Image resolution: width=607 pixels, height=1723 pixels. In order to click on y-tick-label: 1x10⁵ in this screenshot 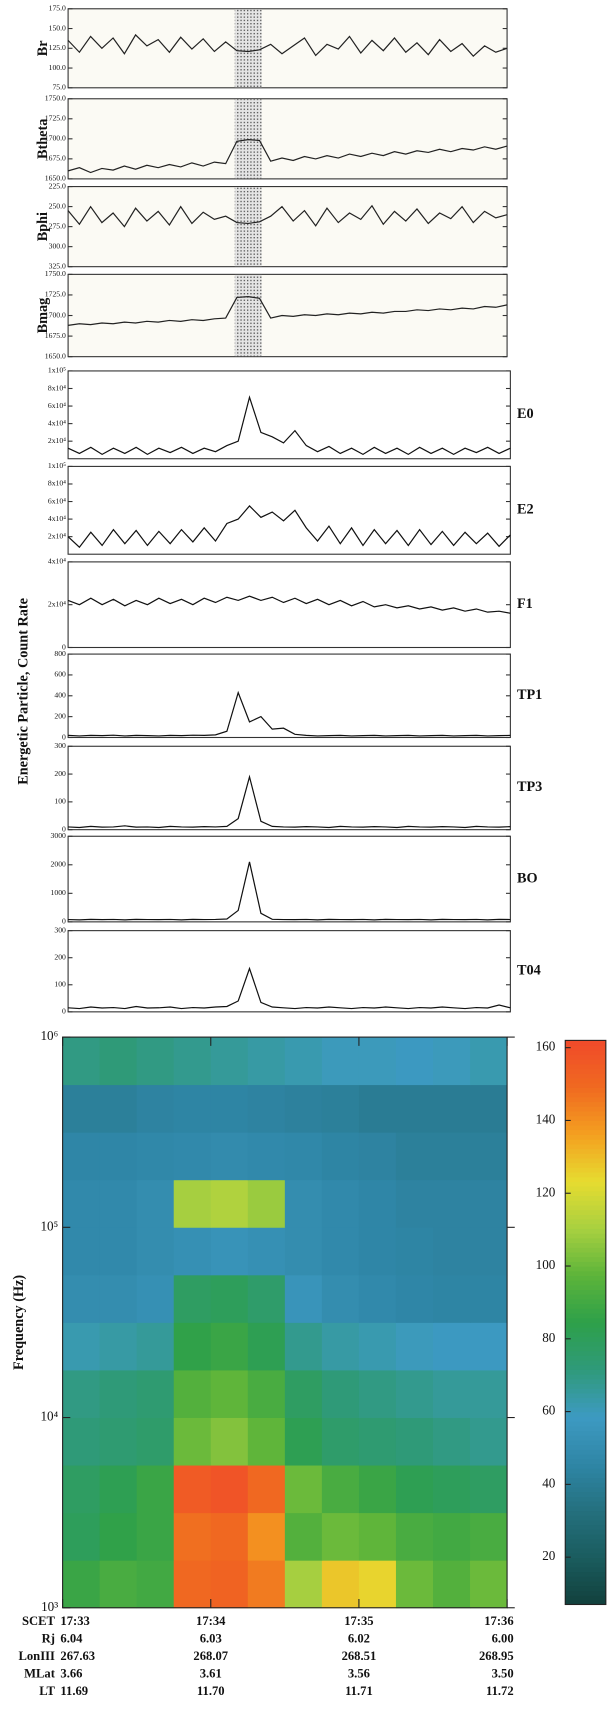, I will do `click(57, 370)`.